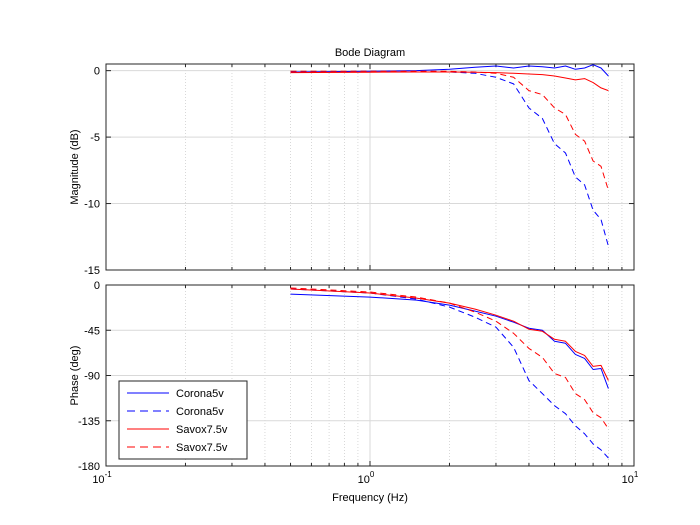 The width and height of the screenshot is (700, 525). What do you see at coordinates (92, 271) in the screenshot?
I see `y-tick-label: -15` at bounding box center [92, 271].